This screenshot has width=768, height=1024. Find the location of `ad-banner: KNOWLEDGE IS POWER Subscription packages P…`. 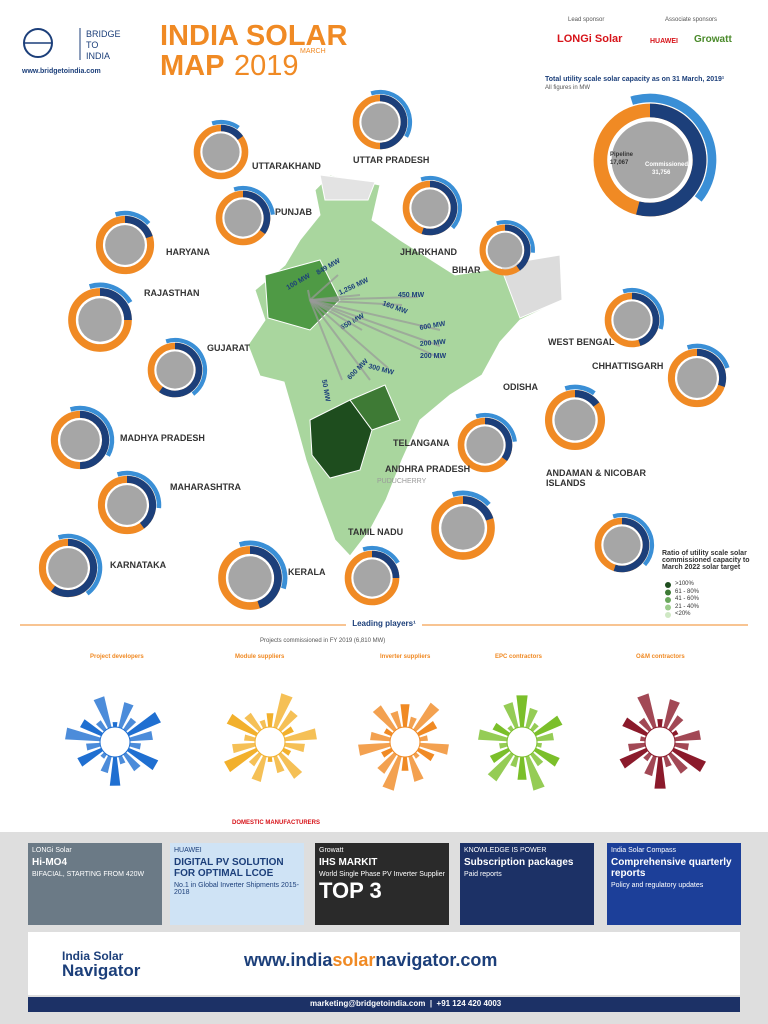

ad-banner: KNOWLEDGE IS POWER Subscription packages P… is located at coordinates (527, 884).